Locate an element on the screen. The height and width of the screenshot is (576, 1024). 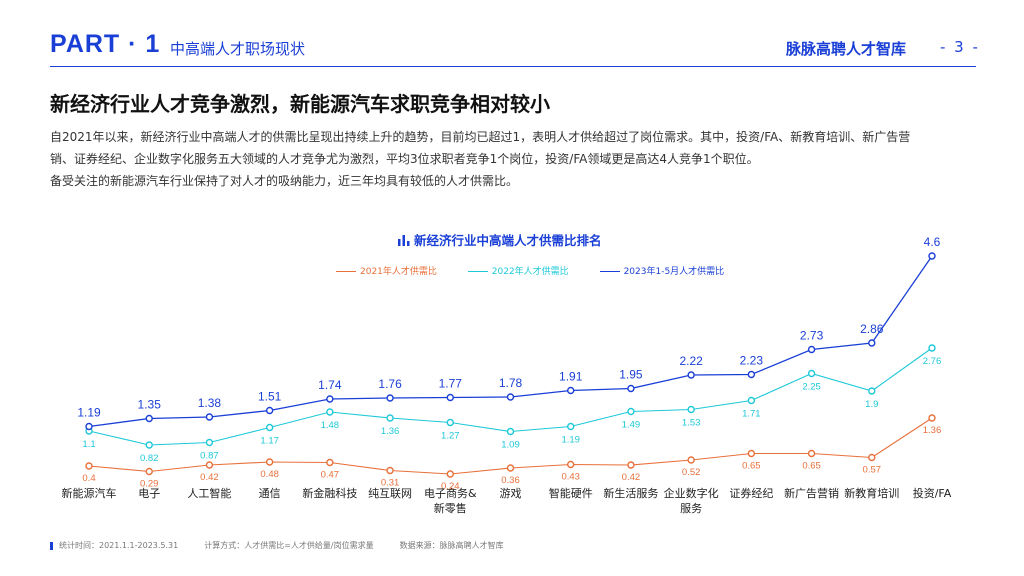
legend-label: 2023年1-5月人才供需比 is located at coordinates (674, 272).